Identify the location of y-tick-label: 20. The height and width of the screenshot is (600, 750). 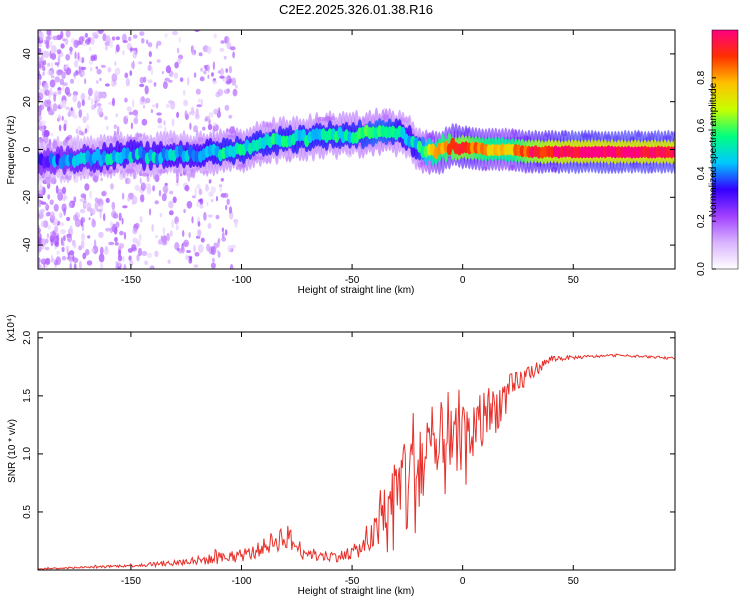
(27, 102).